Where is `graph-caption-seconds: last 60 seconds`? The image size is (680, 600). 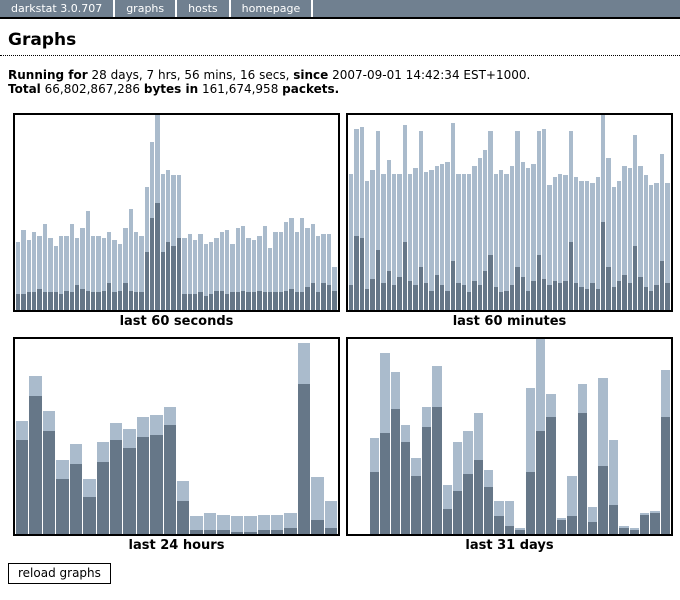 graph-caption-seconds: last 60 seconds is located at coordinates (176, 321).